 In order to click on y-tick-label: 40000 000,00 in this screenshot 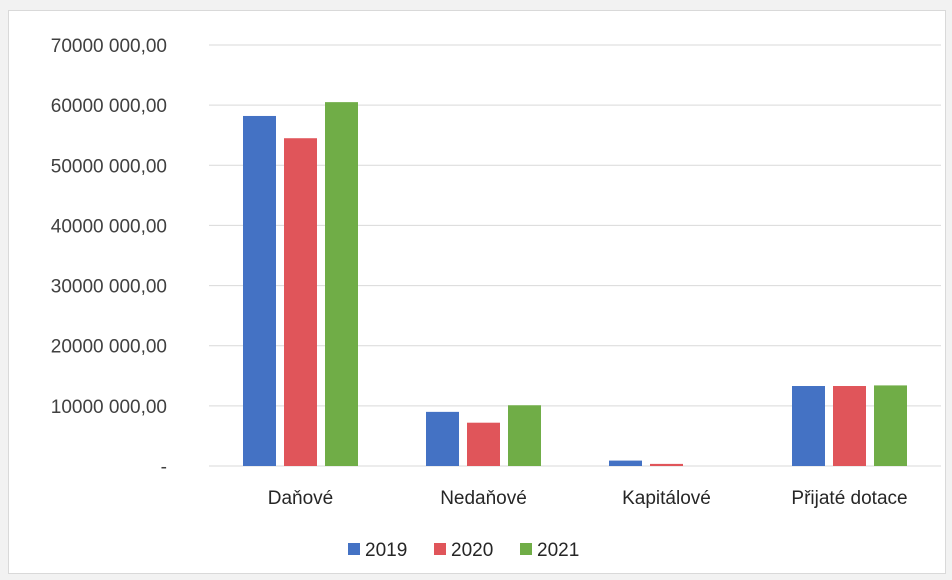, I will do `click(109, 226)`.